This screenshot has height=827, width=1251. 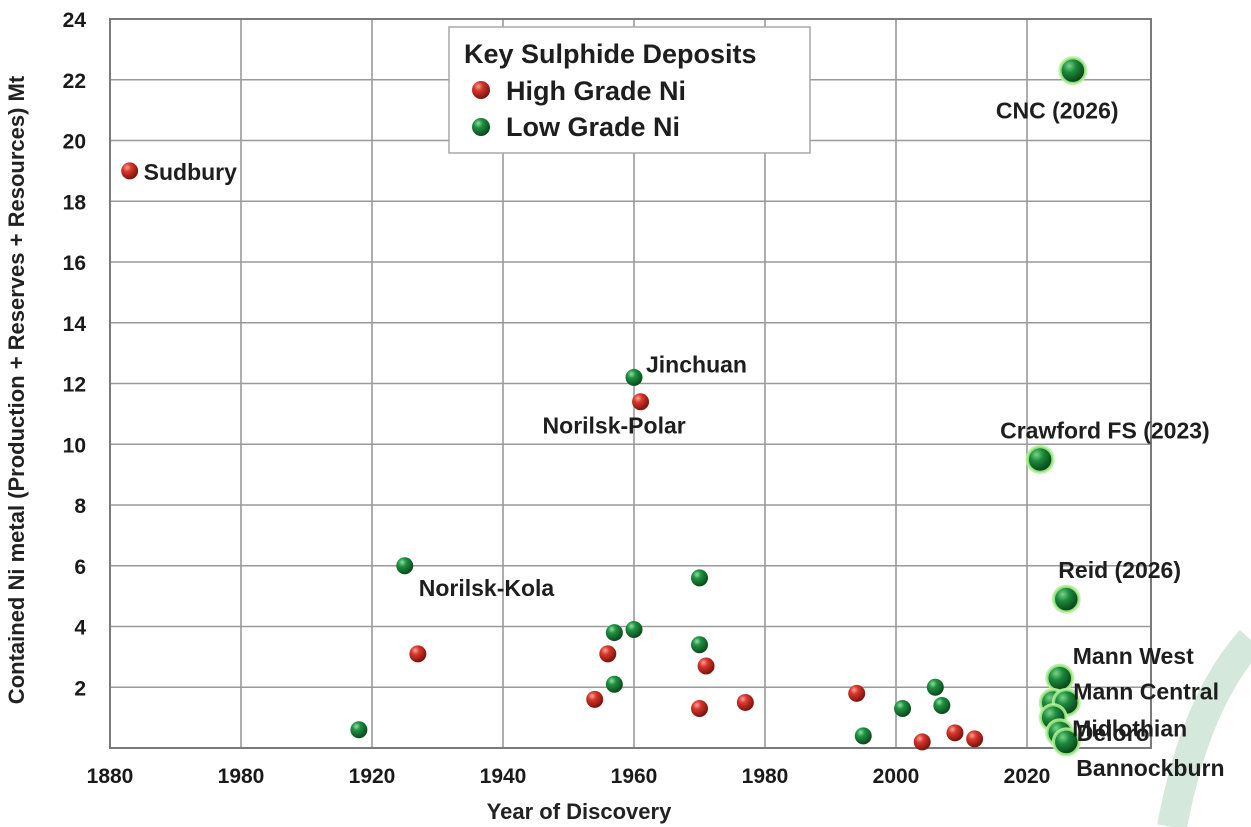 What do you see at coordinates (610, 54) in the screenshot?
I see `legend-title: Key Sulphide Deposits` at bounding box center [610, 54].